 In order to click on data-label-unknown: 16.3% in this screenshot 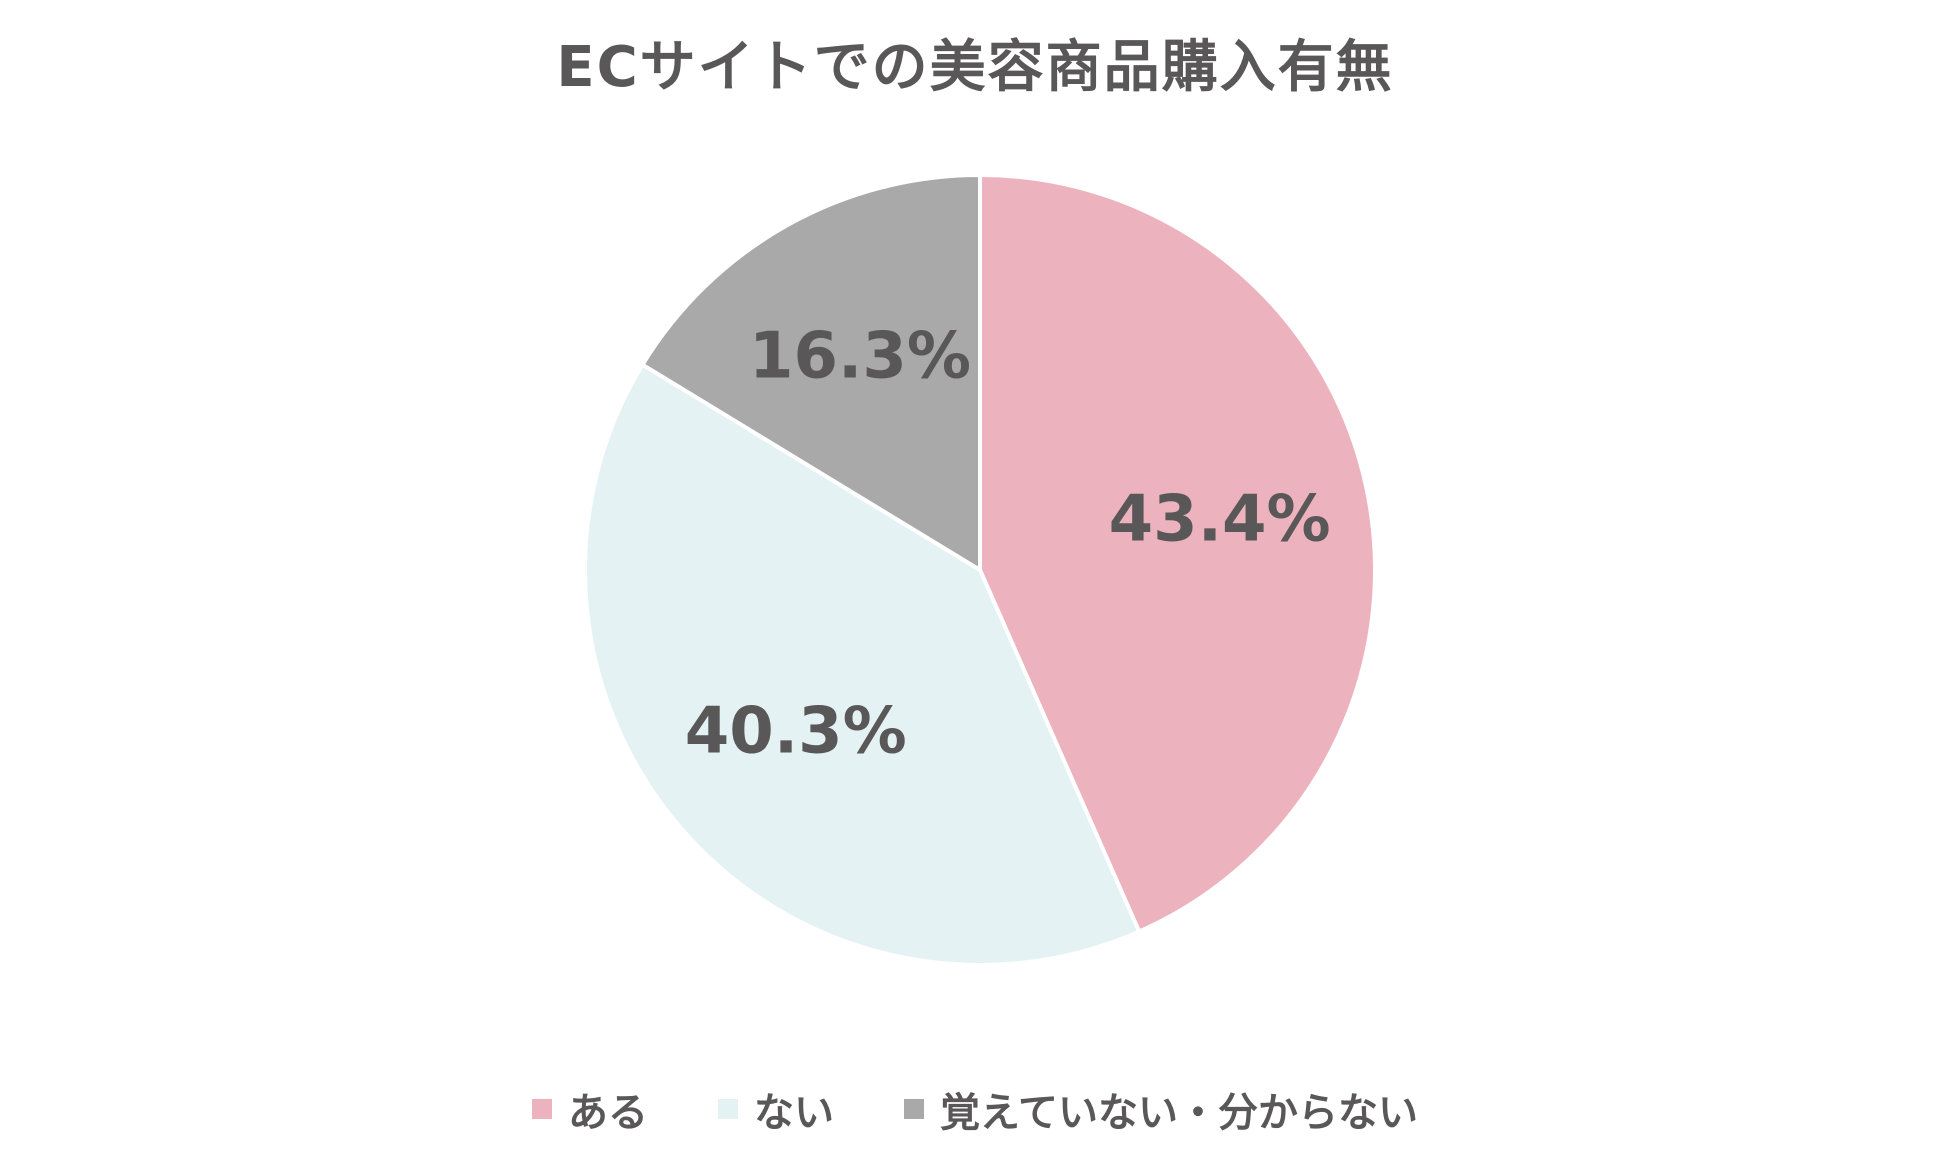, I will do `click(860, 357)`.